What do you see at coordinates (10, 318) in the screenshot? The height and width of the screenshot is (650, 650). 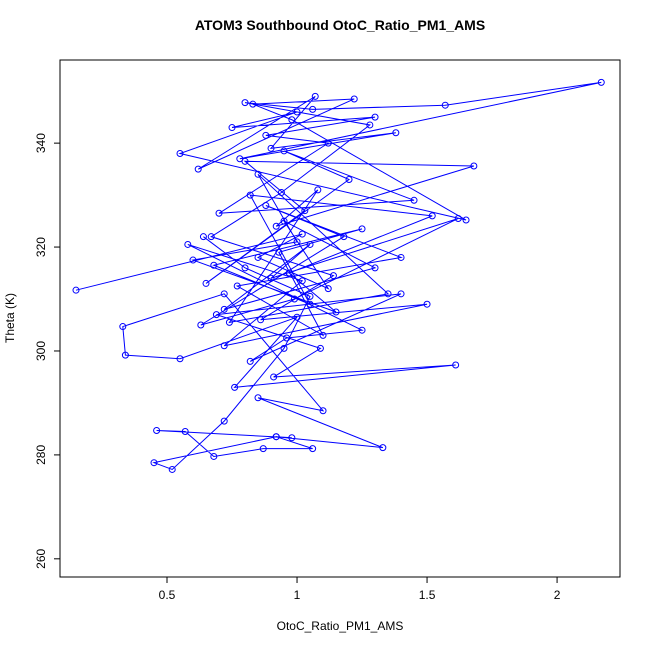 I see `y-axis-label: Theta (K)` at bounding box center [10, 318].